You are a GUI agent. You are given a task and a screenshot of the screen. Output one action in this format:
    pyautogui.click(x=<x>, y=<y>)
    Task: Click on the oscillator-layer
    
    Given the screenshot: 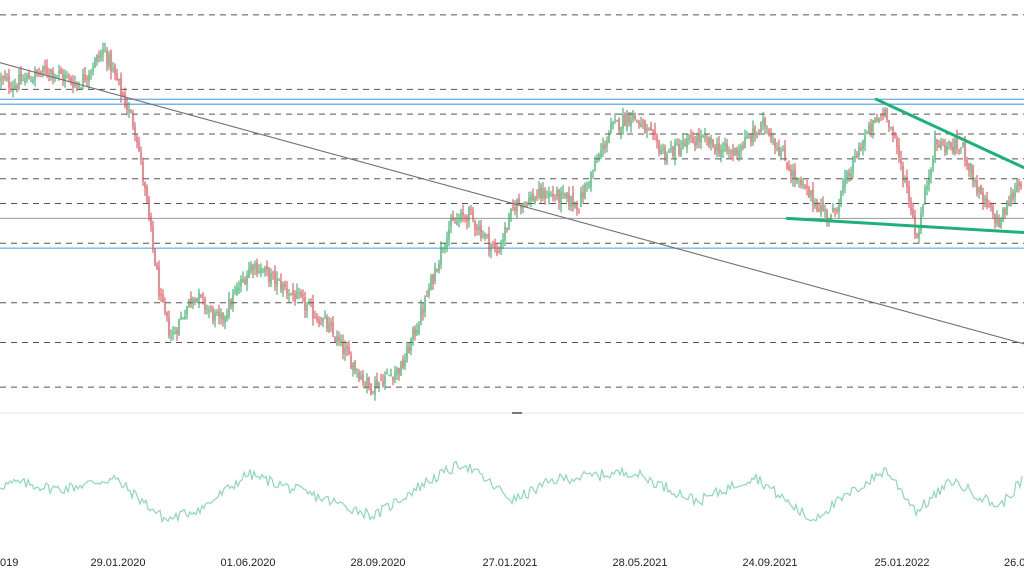 What is the action you would take?
    pyautogui.click(x=511, y=492)
    